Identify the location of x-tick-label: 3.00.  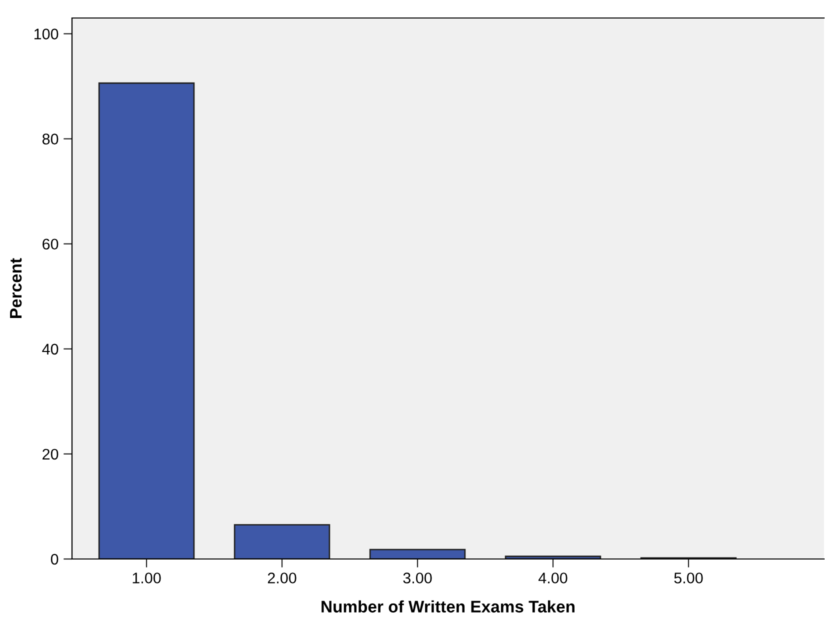
(417, 578).